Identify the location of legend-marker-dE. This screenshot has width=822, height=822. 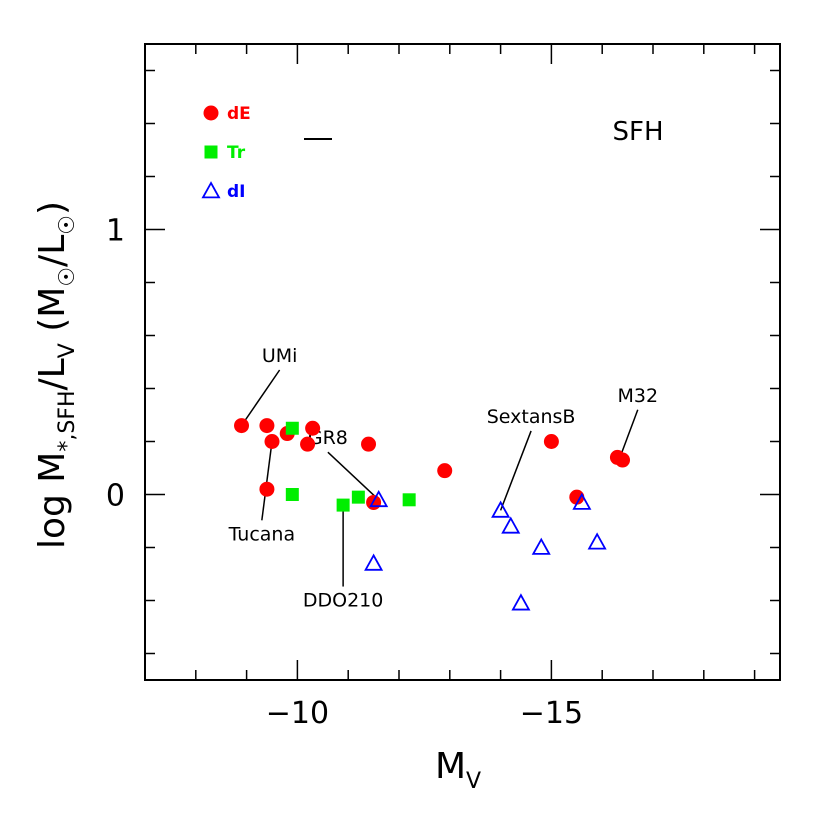
(211, 113).